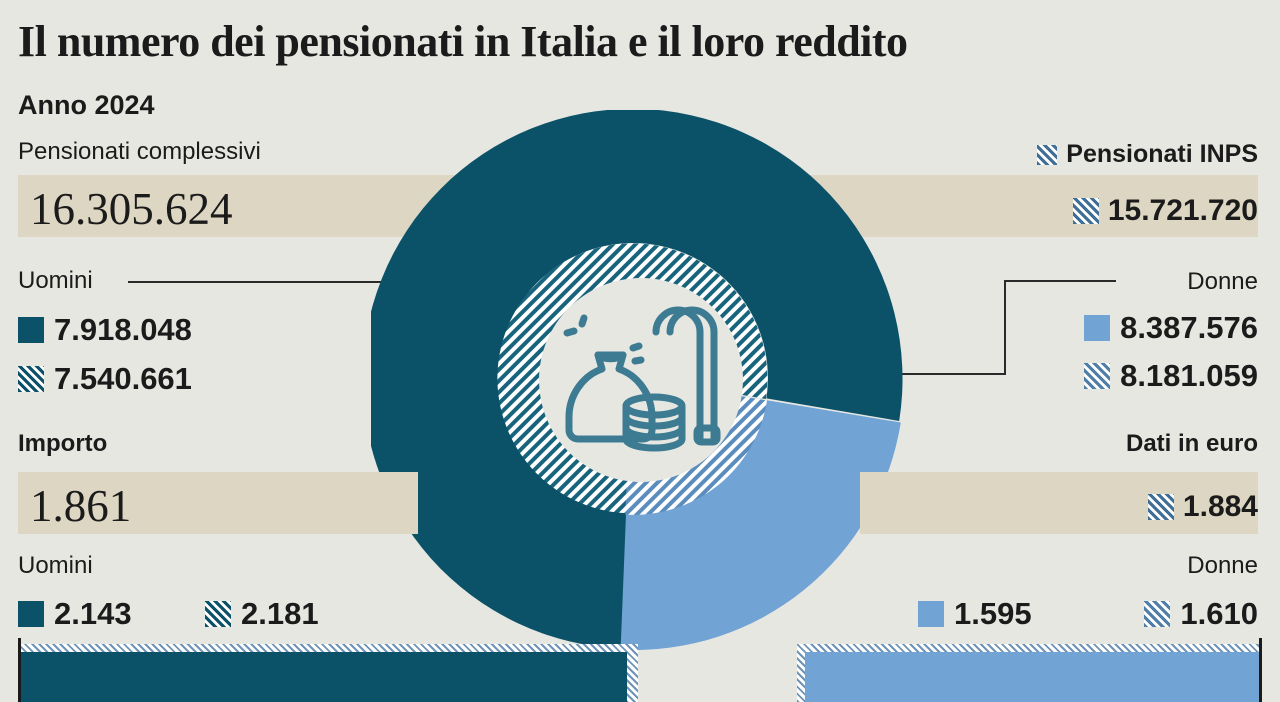 This screenshot has height=702, width=1280. I want to click on amount-men-bar-group, so click(328, 670).